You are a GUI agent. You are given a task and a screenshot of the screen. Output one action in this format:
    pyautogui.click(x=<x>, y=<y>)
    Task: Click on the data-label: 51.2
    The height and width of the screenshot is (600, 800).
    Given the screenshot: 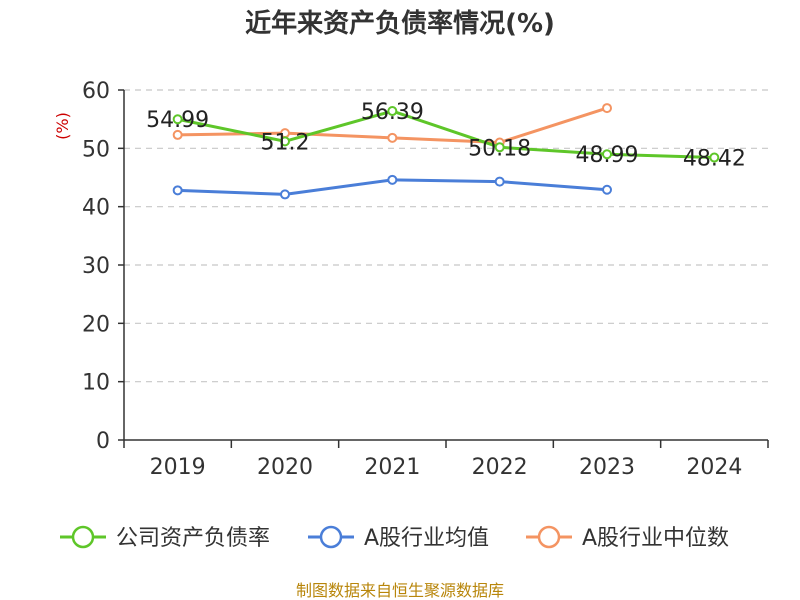 What is the action you would take?
    pyautogui.click(x=285, y=142)
    